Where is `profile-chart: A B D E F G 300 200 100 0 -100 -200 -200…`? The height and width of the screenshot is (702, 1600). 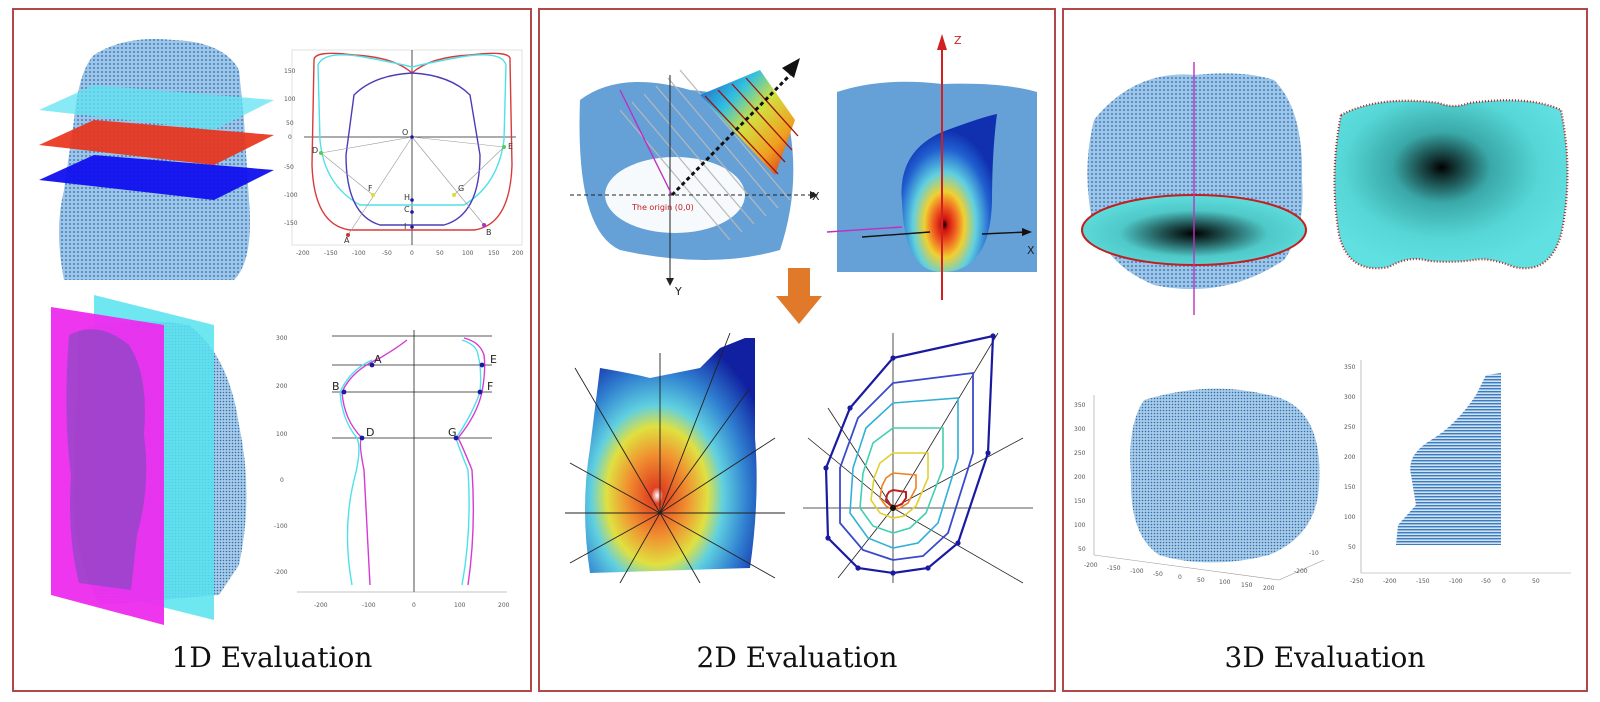 profile-chart: A B D E F G 300 200 100 0 -100 -200 -200… is located at coordinates (392, 469).